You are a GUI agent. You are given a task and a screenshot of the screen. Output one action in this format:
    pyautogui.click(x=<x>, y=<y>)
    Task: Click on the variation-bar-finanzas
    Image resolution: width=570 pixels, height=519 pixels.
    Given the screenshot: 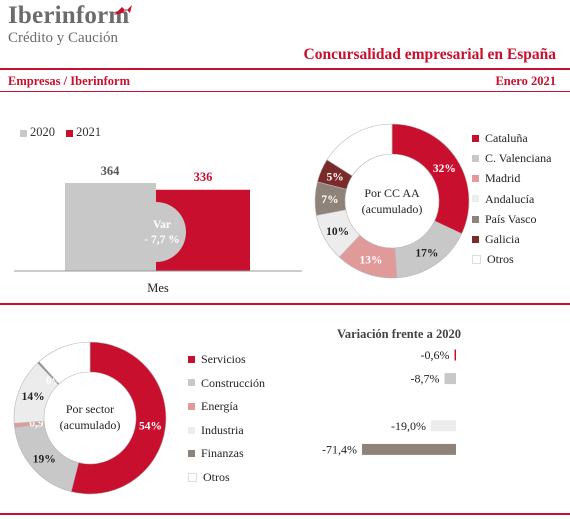 What is the action you would take?
    pyautogui.click(x=409, y=449)
    